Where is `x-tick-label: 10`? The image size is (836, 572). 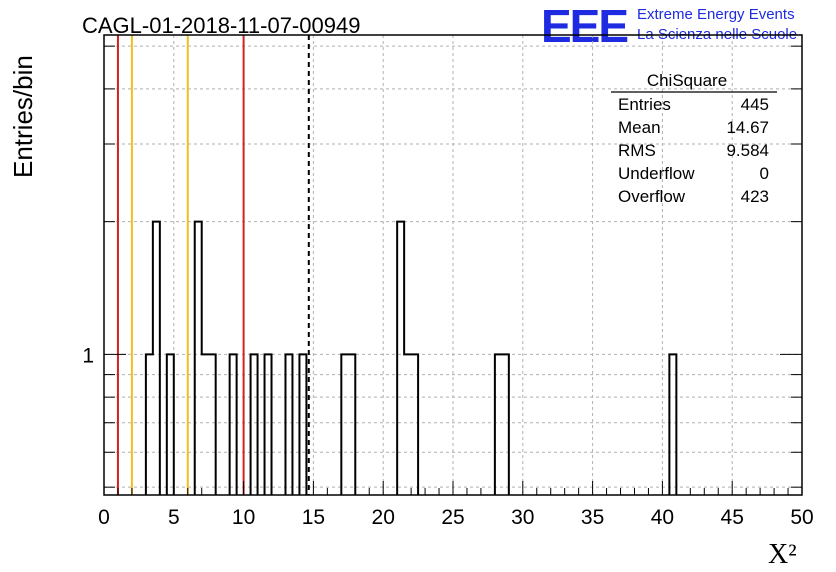 x-tick-label: 10 is located at coordinates (243, 517).